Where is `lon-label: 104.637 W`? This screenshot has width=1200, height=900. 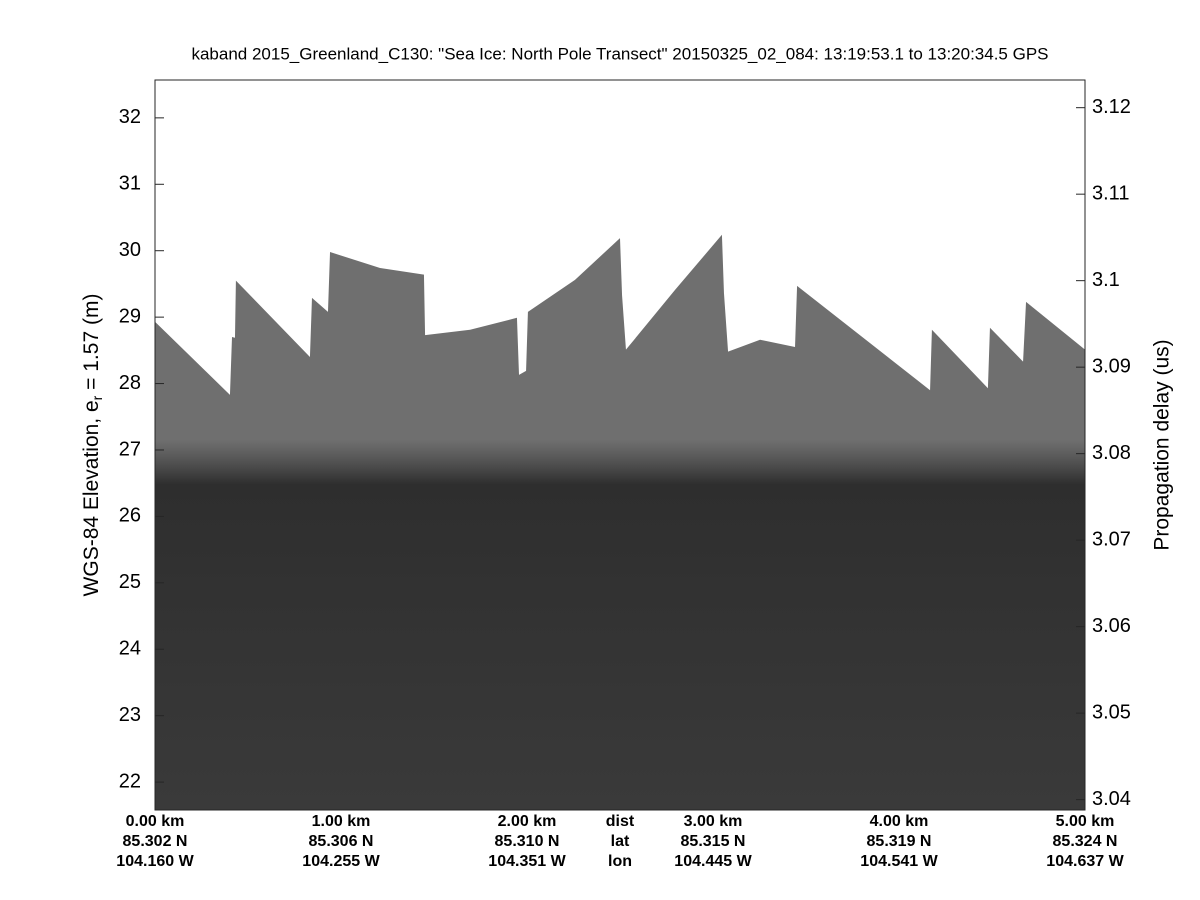
lon-label: 104.637 W is located at coordinates (1085, 861).